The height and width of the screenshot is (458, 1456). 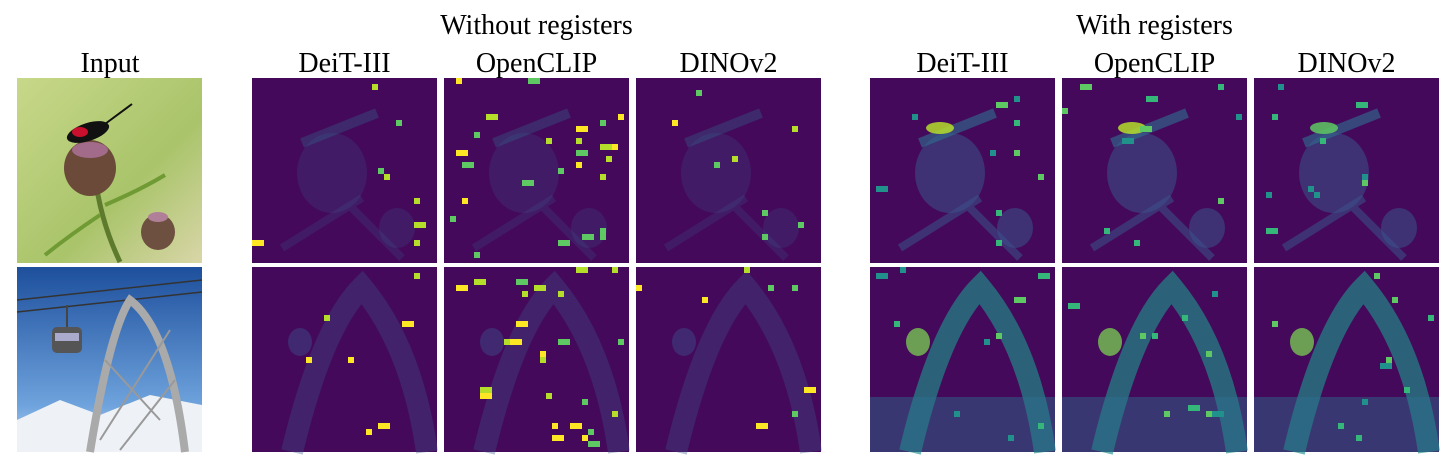 I want to click on input-image, so click(x=109, y=171).